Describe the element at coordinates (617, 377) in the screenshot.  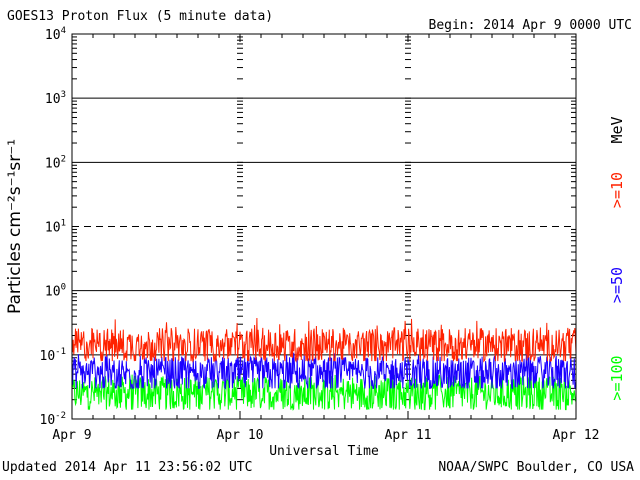
I see `legend-entry: >=100` at that location.